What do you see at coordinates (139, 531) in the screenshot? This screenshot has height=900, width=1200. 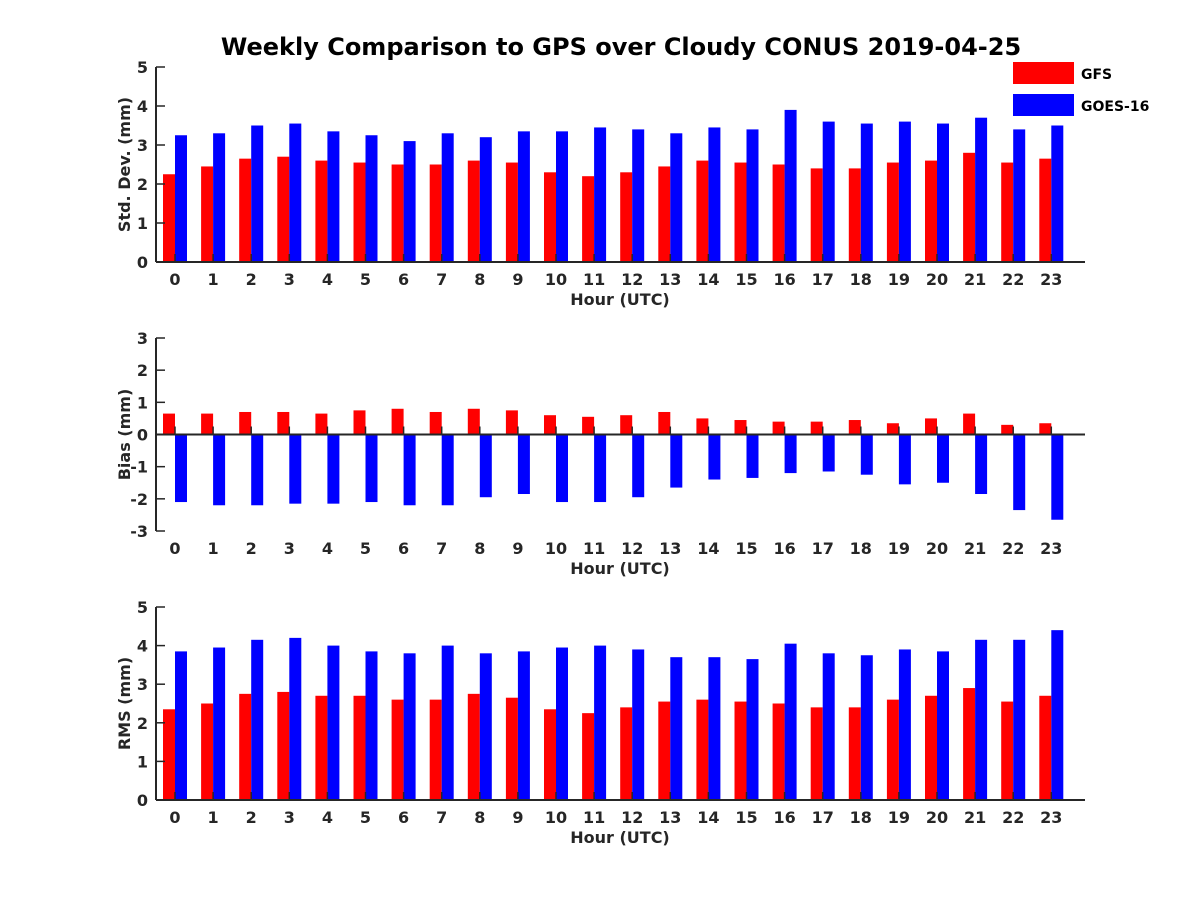 I see `y-tick-label: -3` at bounding box center [139, 531].